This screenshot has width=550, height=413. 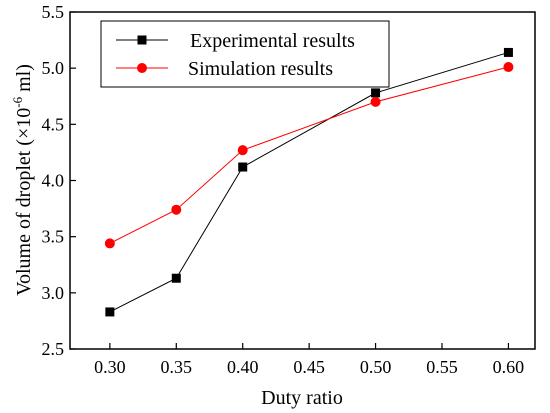 What do you see at coordinates (53, 293) in the screenshot?
I see `y-tick-label: 3.0` at bounding box center [53, 293].